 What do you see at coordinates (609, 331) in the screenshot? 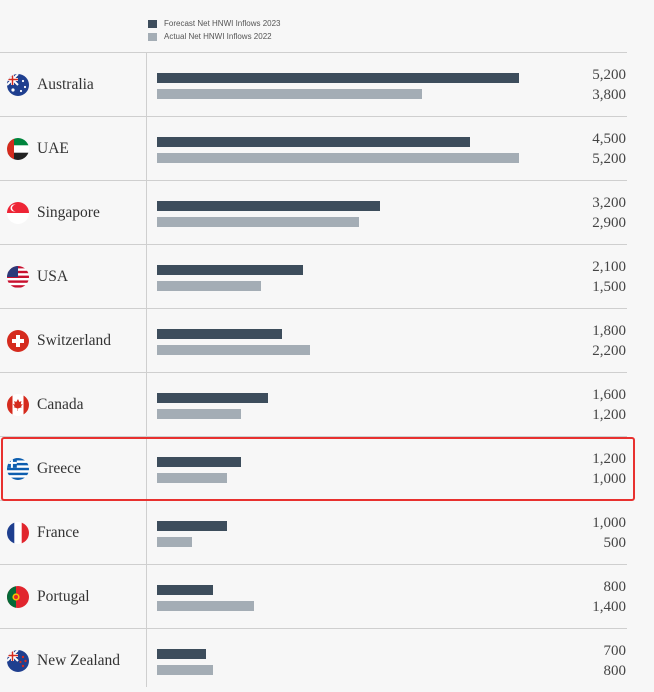
I see `value-label-forecast: 1,800` at bounding box center [609, 331].